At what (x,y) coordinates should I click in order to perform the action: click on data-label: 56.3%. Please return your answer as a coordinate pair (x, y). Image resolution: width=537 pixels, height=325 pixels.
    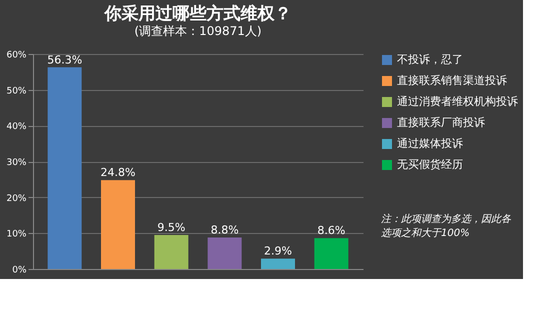
    Looking at the image, I should click on (64, 59).